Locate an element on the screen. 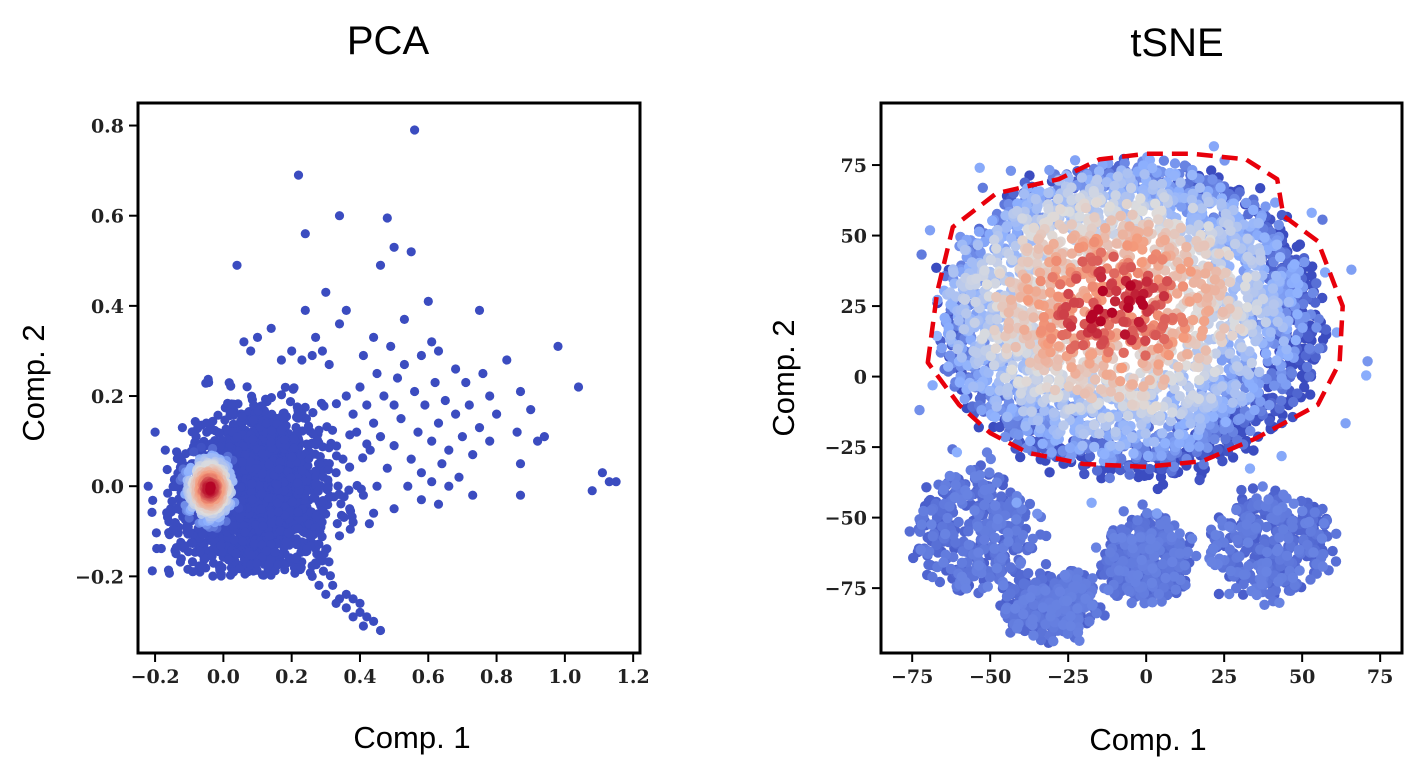 This screenshot has height=779, width=1409. pca-x-ticks: −0.2 0.0 0.2 0.4 0.6 0.8 1.0 1.2 is located at coordinates (390, 670).